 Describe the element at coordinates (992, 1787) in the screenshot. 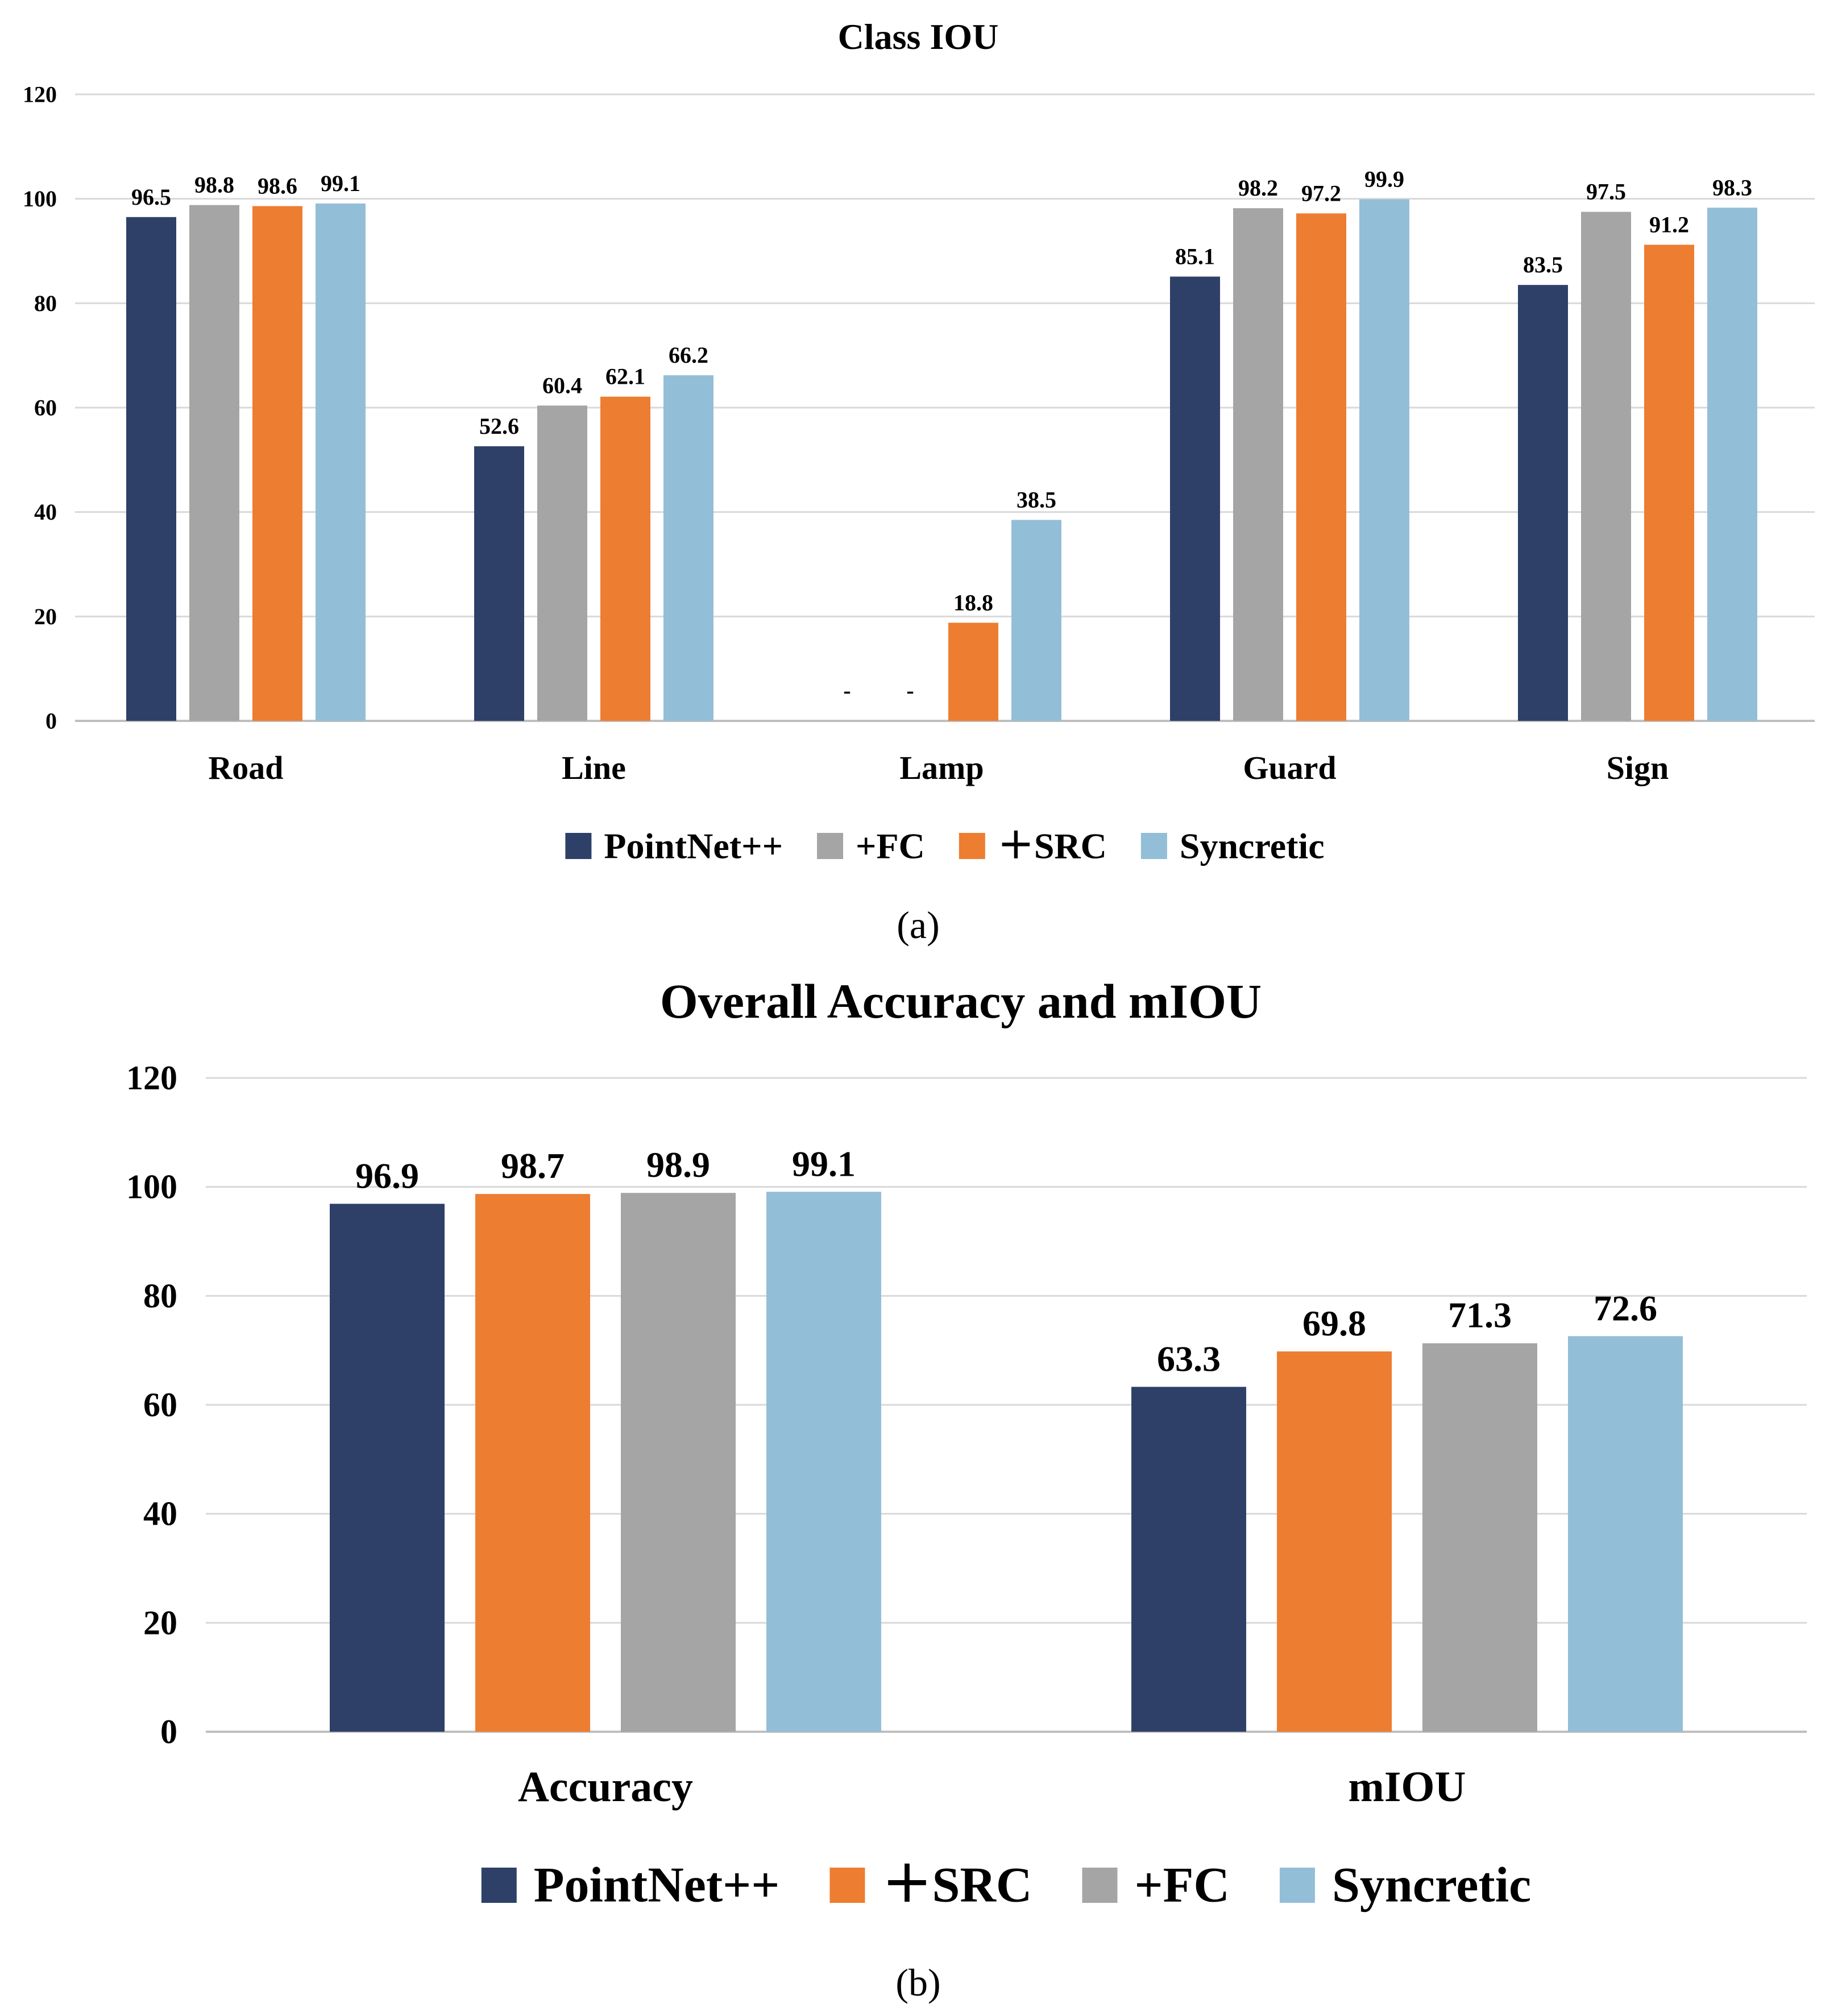

I see `chart-b-x-axis: Accuracy mIOU` at that location.